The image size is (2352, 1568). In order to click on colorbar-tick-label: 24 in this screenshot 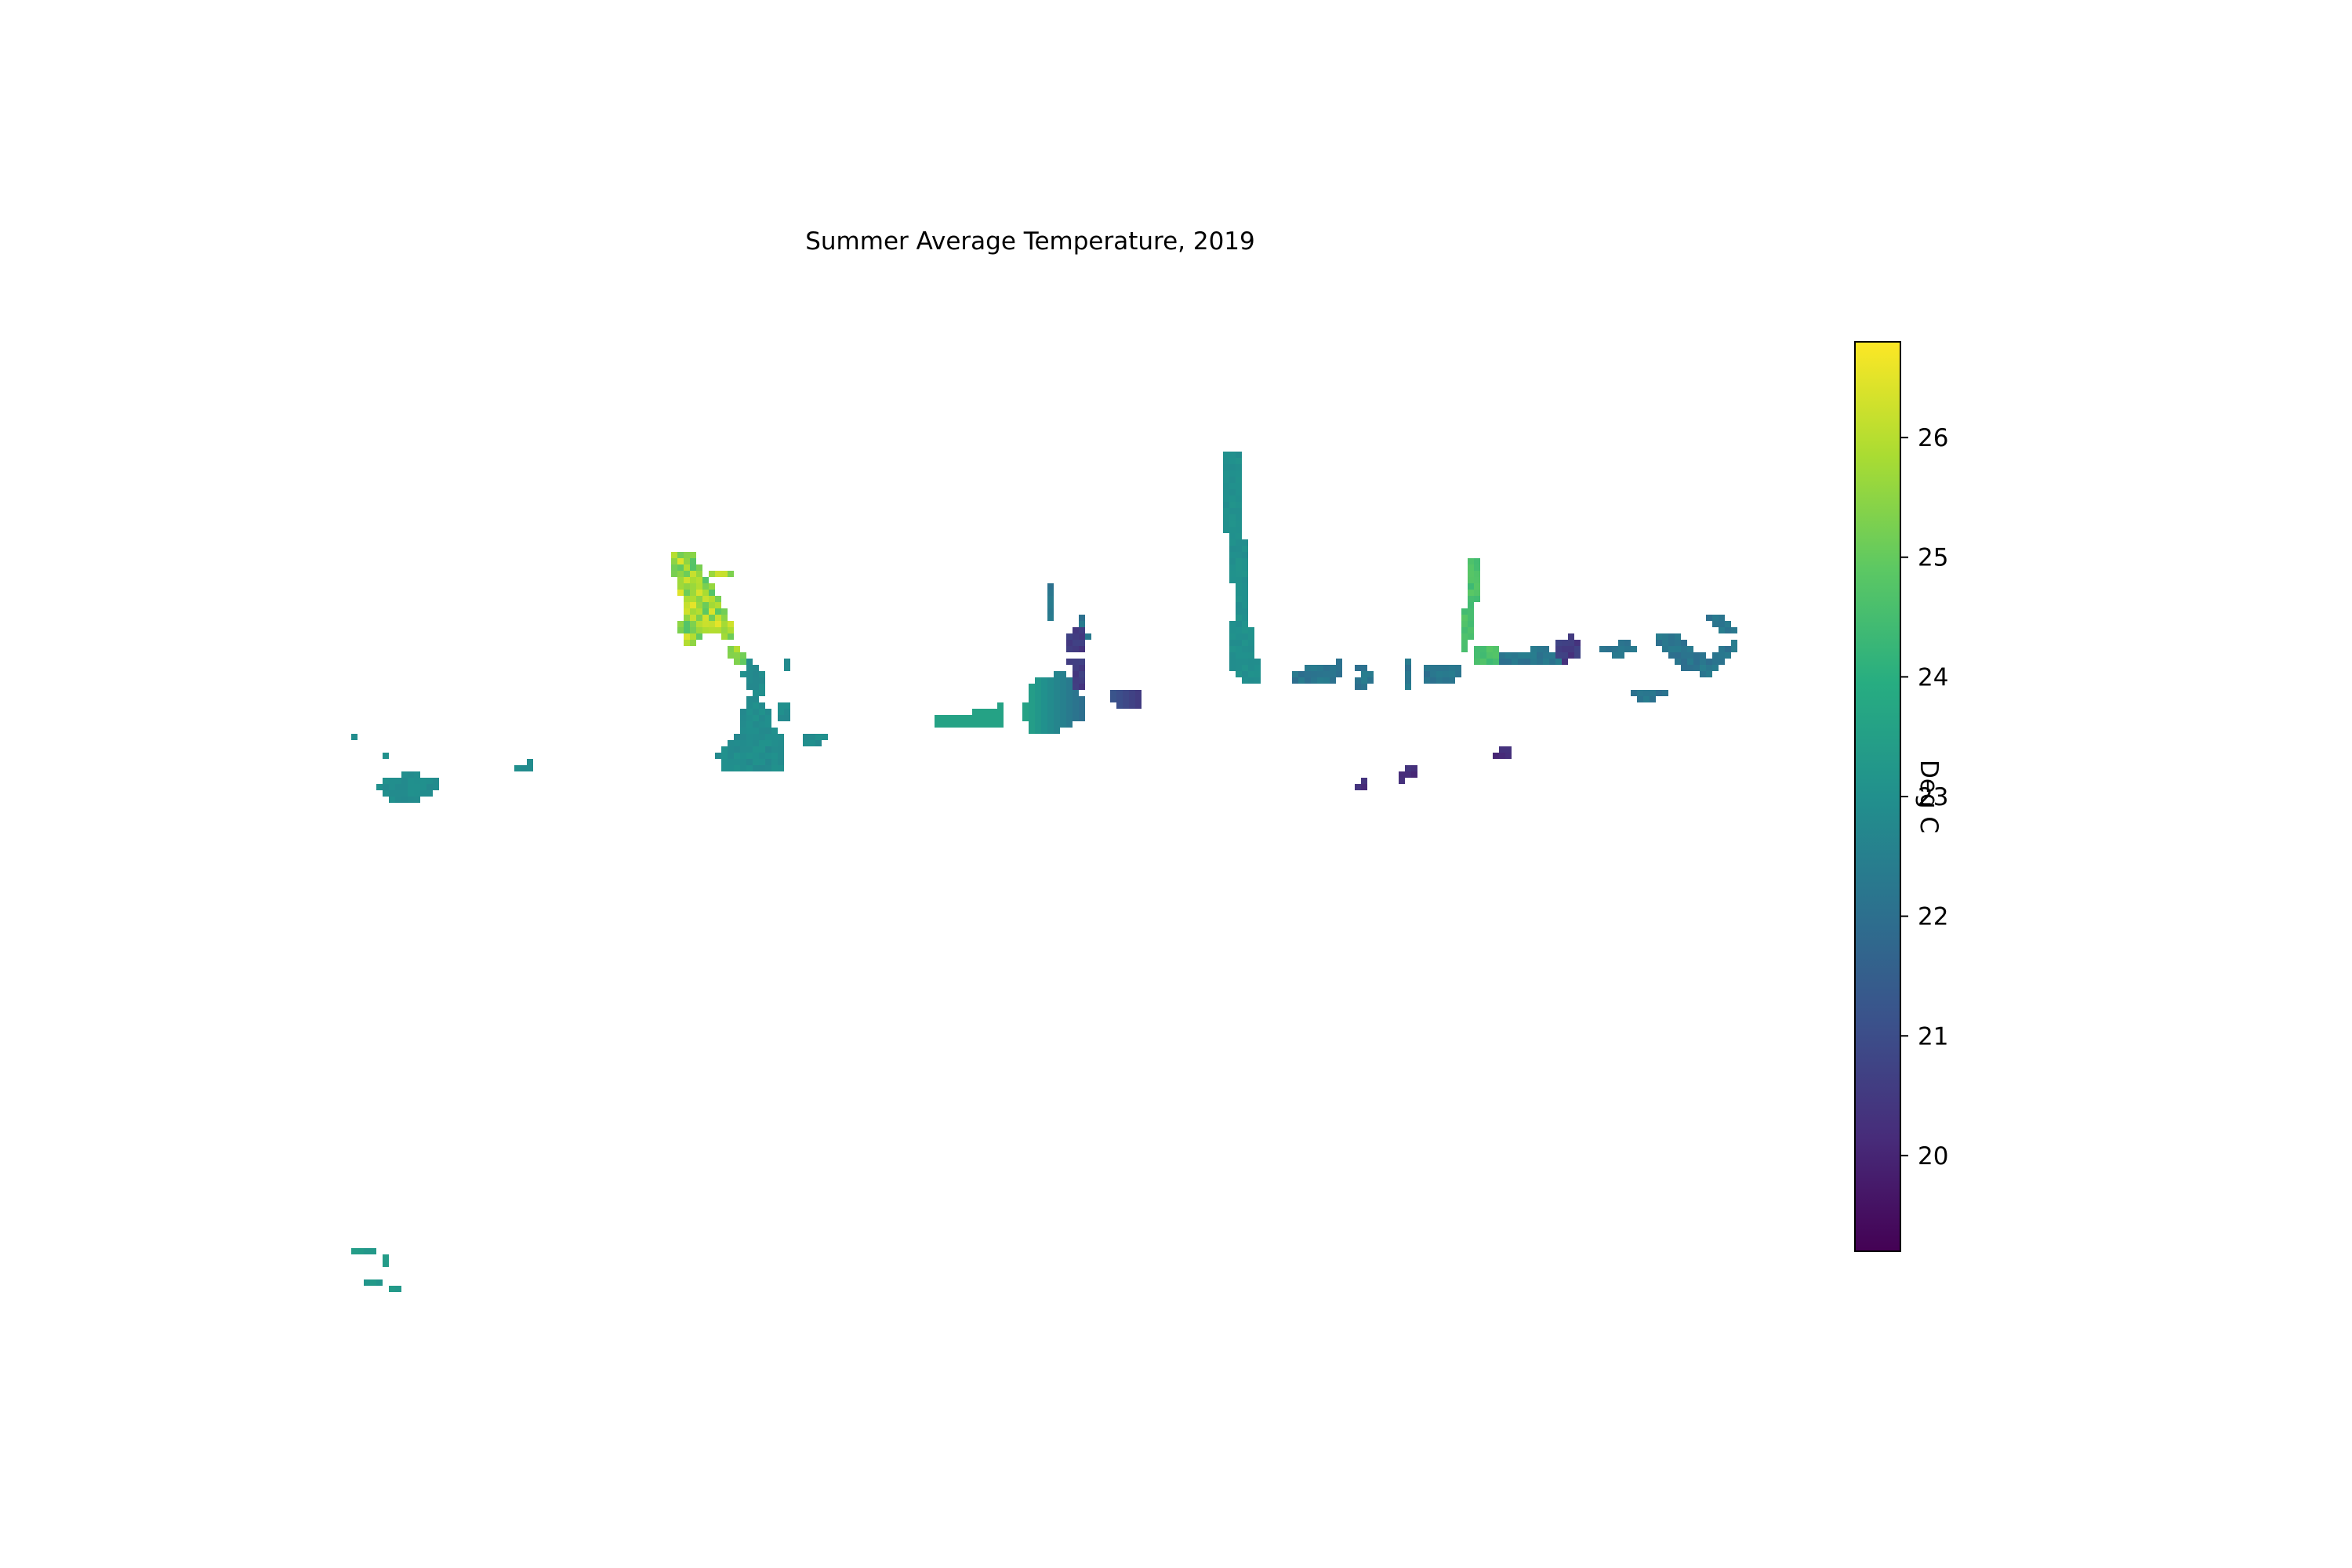, I will do `click(1933, 677)`.